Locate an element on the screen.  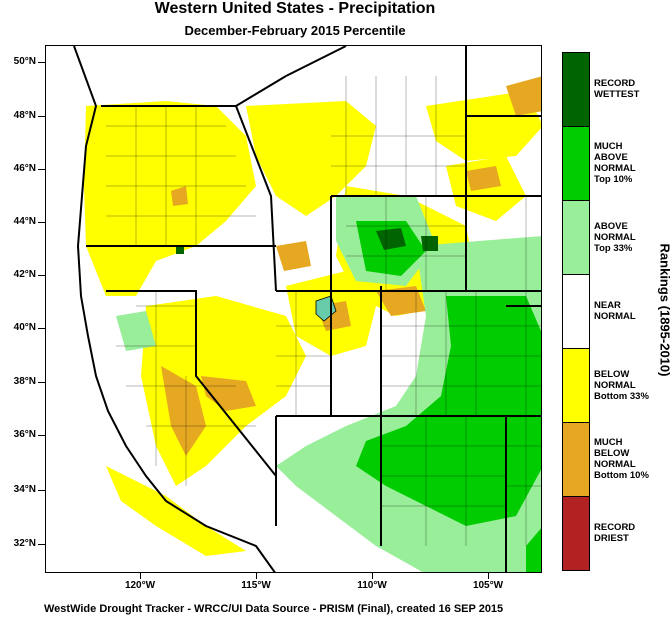
legend-label-line: Top 10% is located at coordinates (613, 179).